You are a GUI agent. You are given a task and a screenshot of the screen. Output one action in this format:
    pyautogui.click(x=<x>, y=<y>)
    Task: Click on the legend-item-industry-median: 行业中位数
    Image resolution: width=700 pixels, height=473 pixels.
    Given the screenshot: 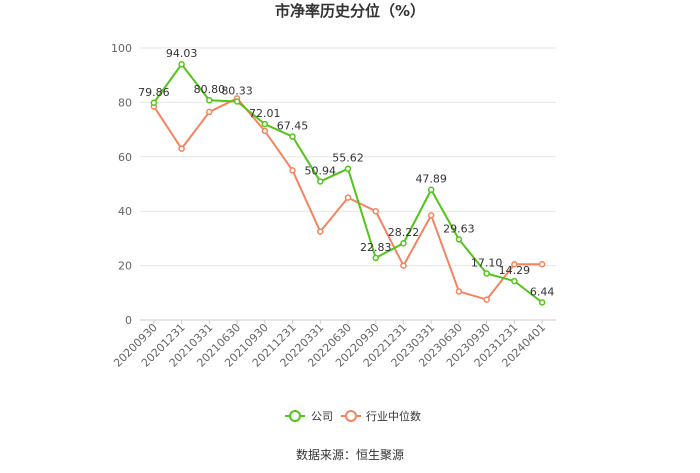 What is the action you would take?
    pyautogui.click(x=381, y=416)
    